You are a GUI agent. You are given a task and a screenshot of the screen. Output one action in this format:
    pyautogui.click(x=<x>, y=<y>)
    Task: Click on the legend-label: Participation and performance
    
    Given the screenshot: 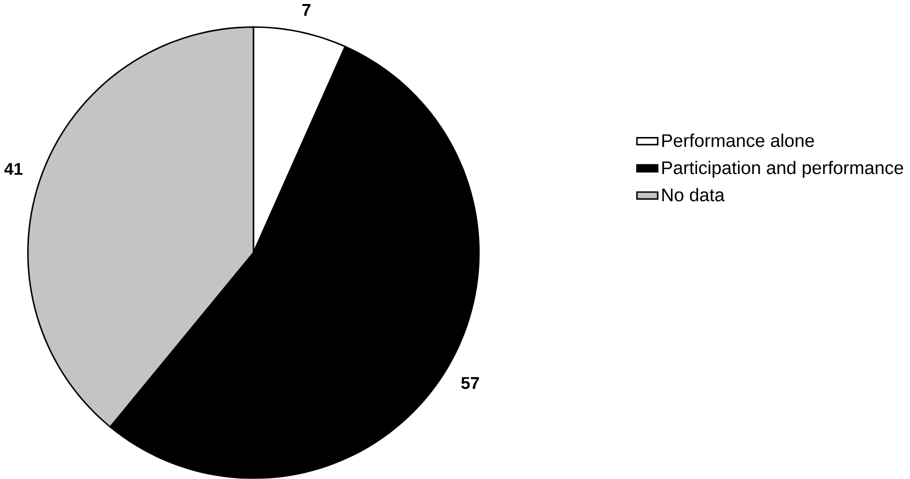 What is the action you would take?
    pyautogui.click(x=783, y=169)
    